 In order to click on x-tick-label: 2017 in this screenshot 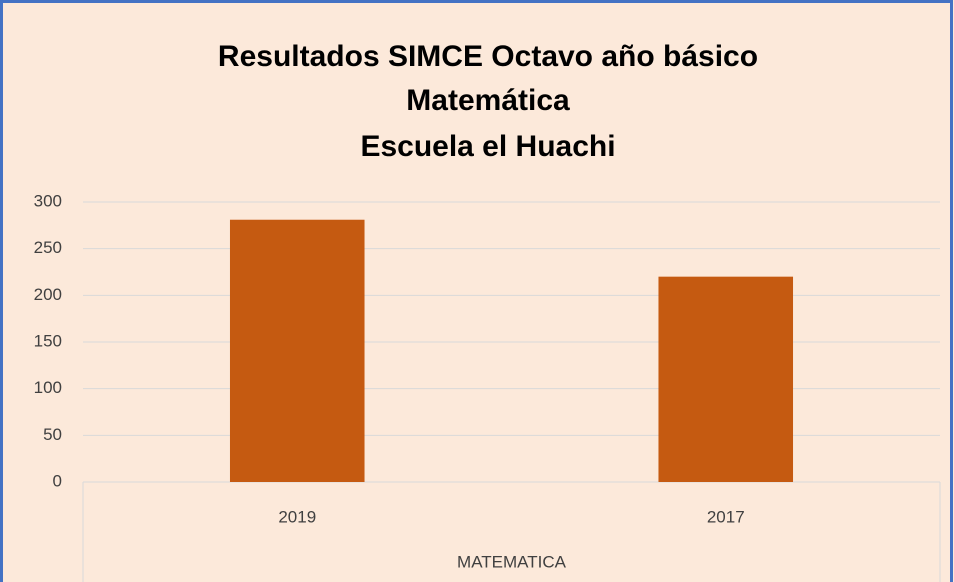, I will do `click(726, 516)`.